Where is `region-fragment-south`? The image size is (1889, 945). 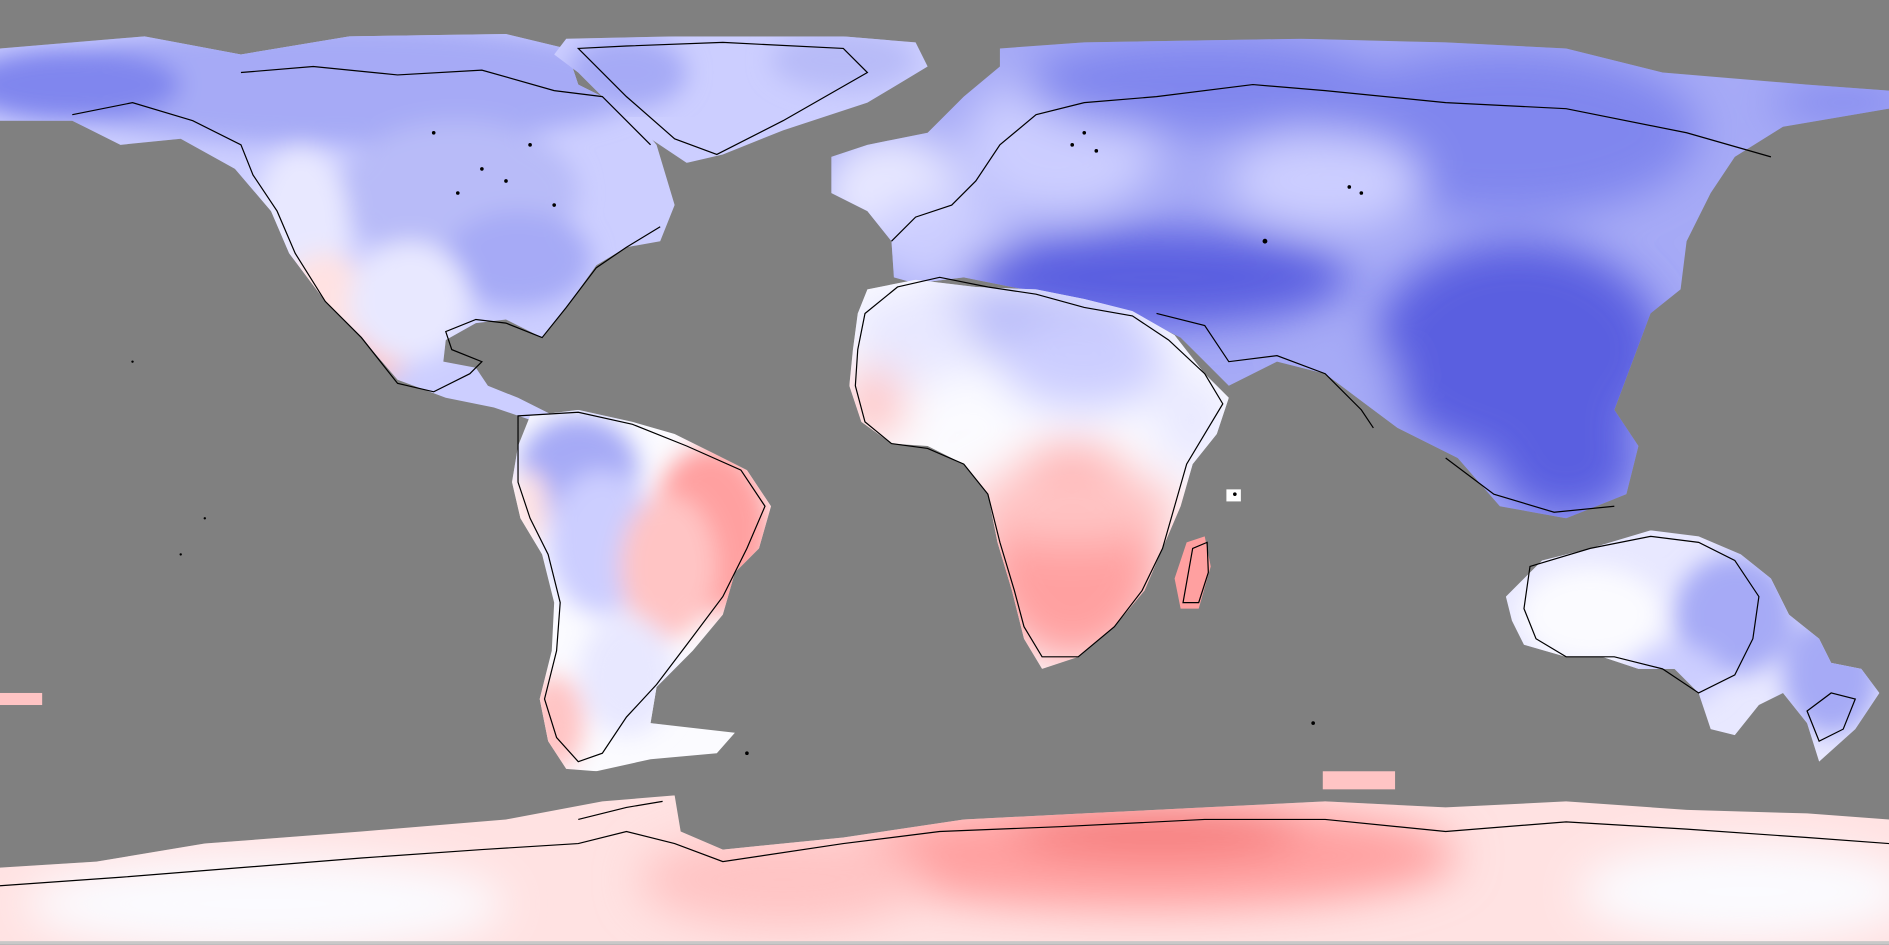 region-fragment-south is located at coordinates (1359, 780).